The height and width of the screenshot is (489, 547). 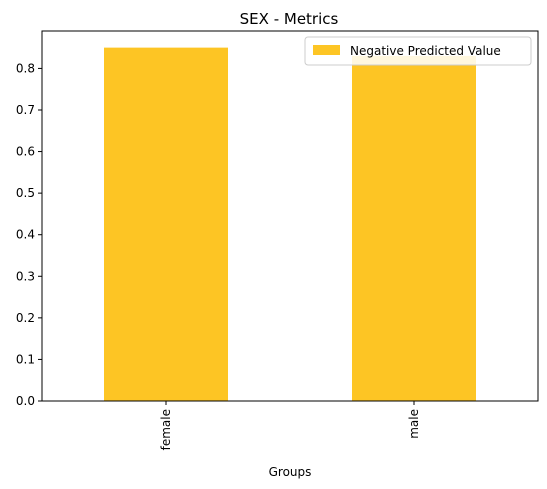 I want to click on legend: Negative Predicted Value, so click(x=418, y=51).